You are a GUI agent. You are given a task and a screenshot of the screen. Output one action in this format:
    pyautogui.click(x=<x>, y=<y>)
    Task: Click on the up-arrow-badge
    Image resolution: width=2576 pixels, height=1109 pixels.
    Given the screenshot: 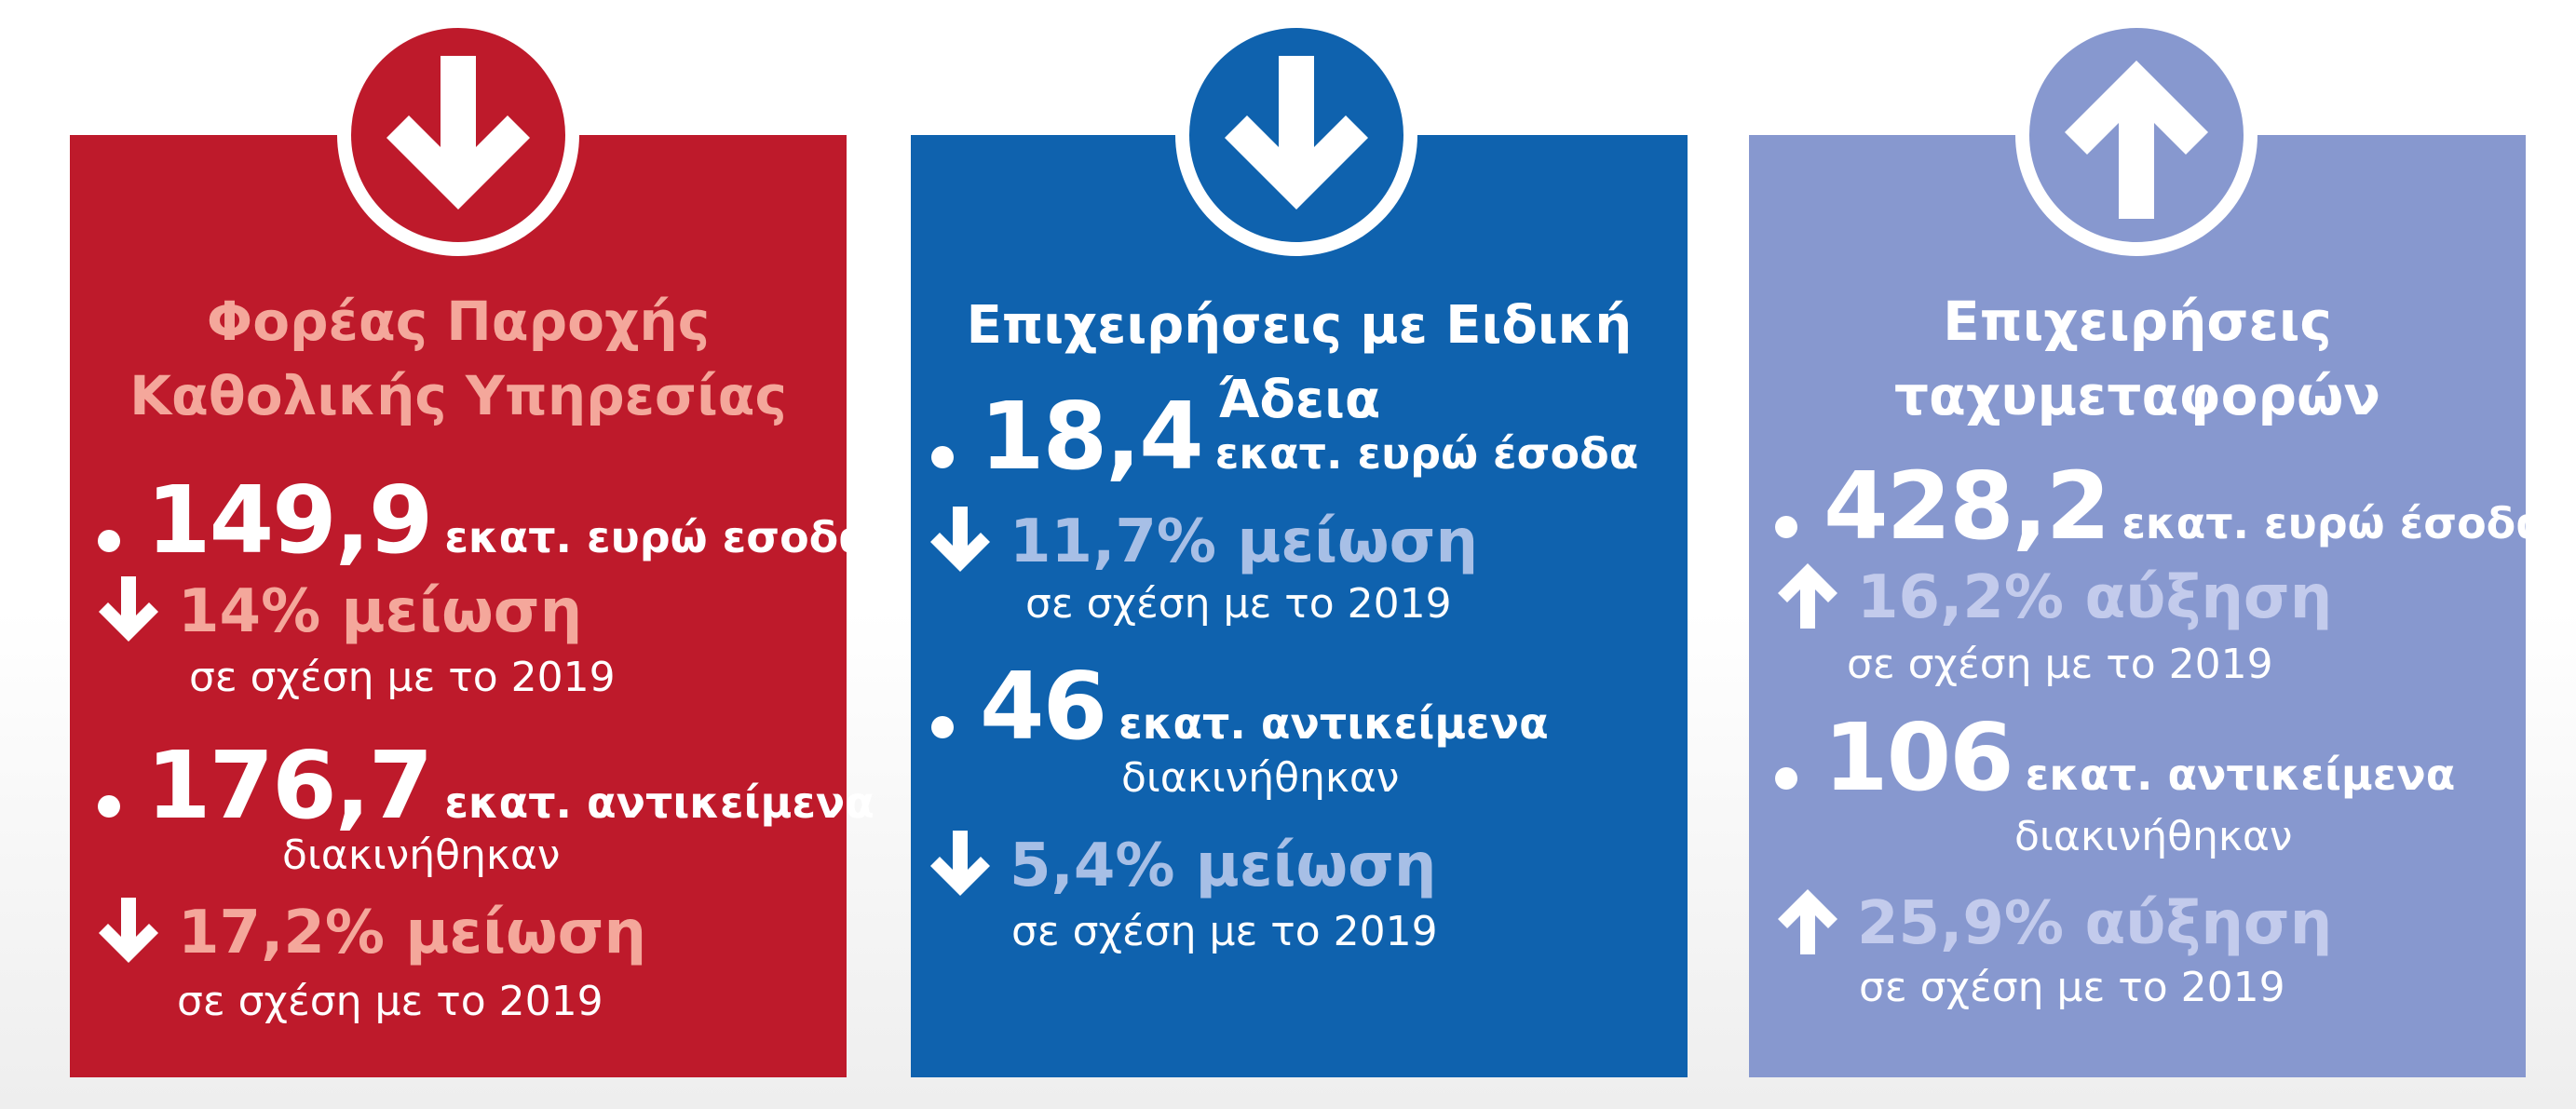 What is the action you would take?
    pyautogui.click(x=2136, y=135)
    